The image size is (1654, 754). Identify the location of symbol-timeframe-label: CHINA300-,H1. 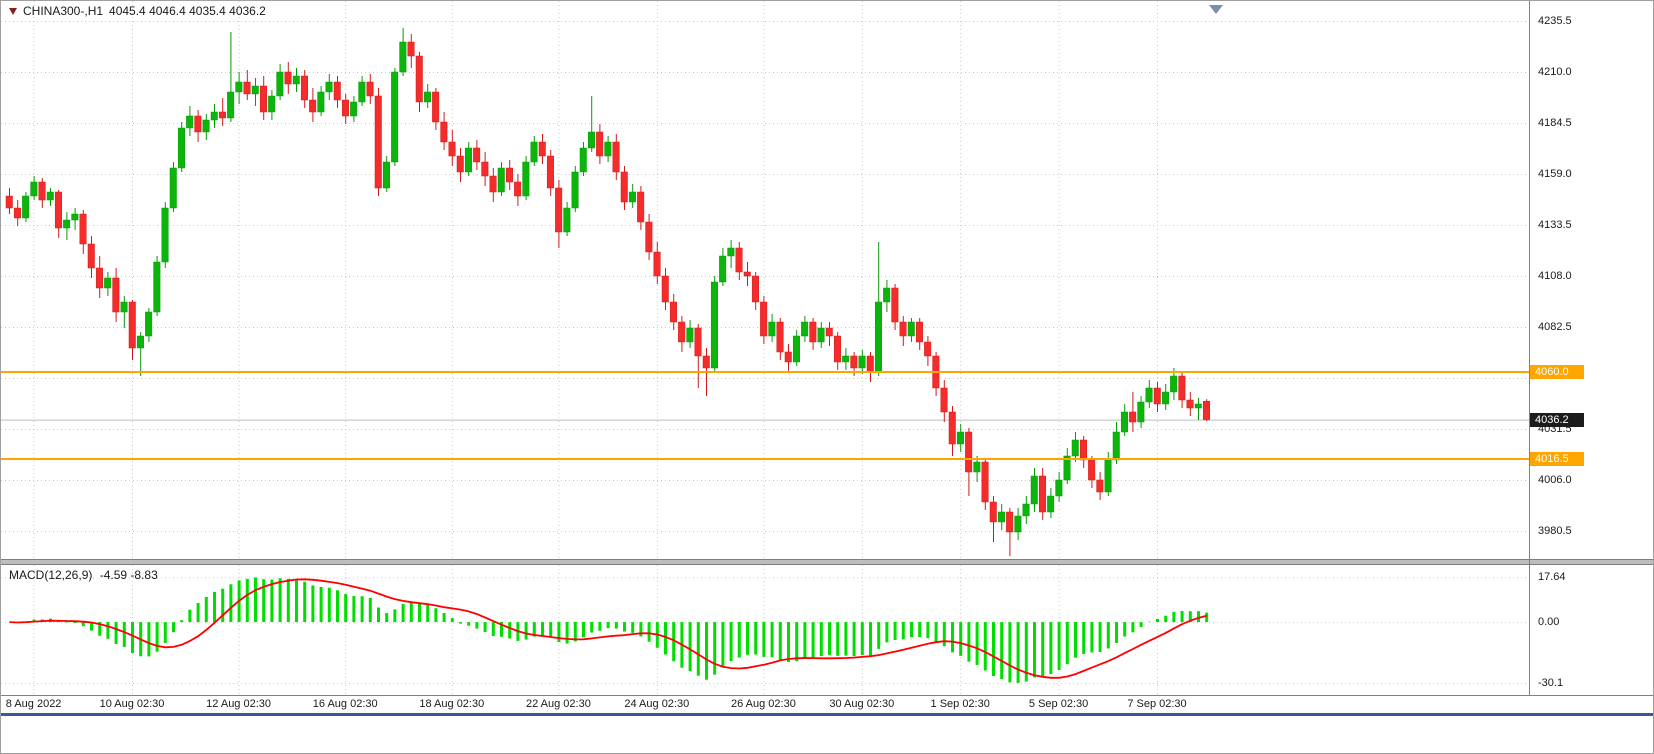
(63, 11).